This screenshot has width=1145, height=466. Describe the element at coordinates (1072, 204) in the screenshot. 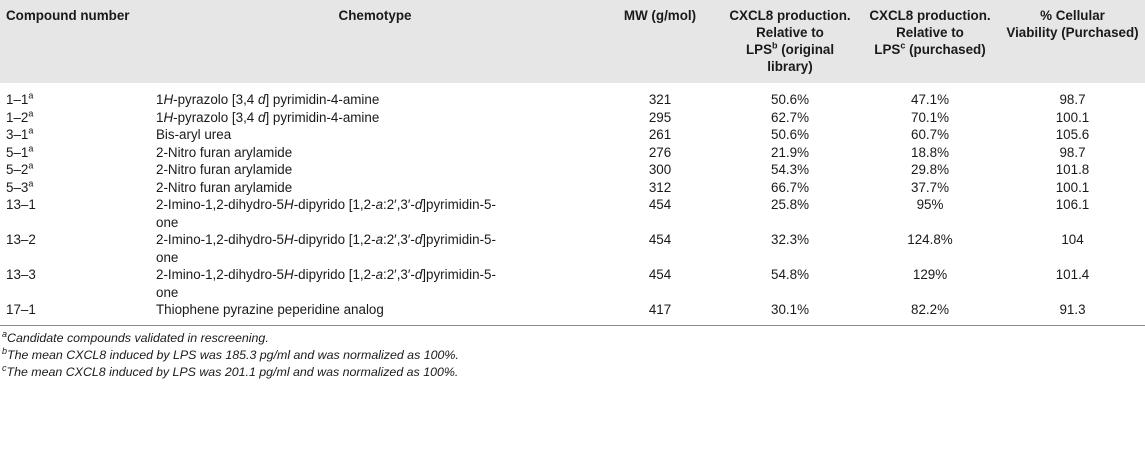

I see `cell-viability: 106.1` at that location.